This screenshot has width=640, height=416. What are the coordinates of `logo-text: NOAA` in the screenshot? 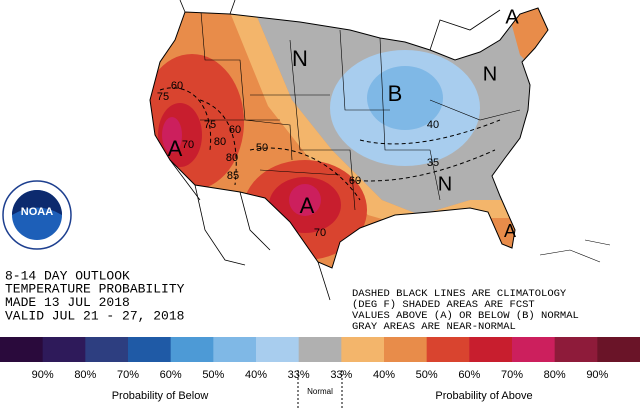 It's located at (37, 212).